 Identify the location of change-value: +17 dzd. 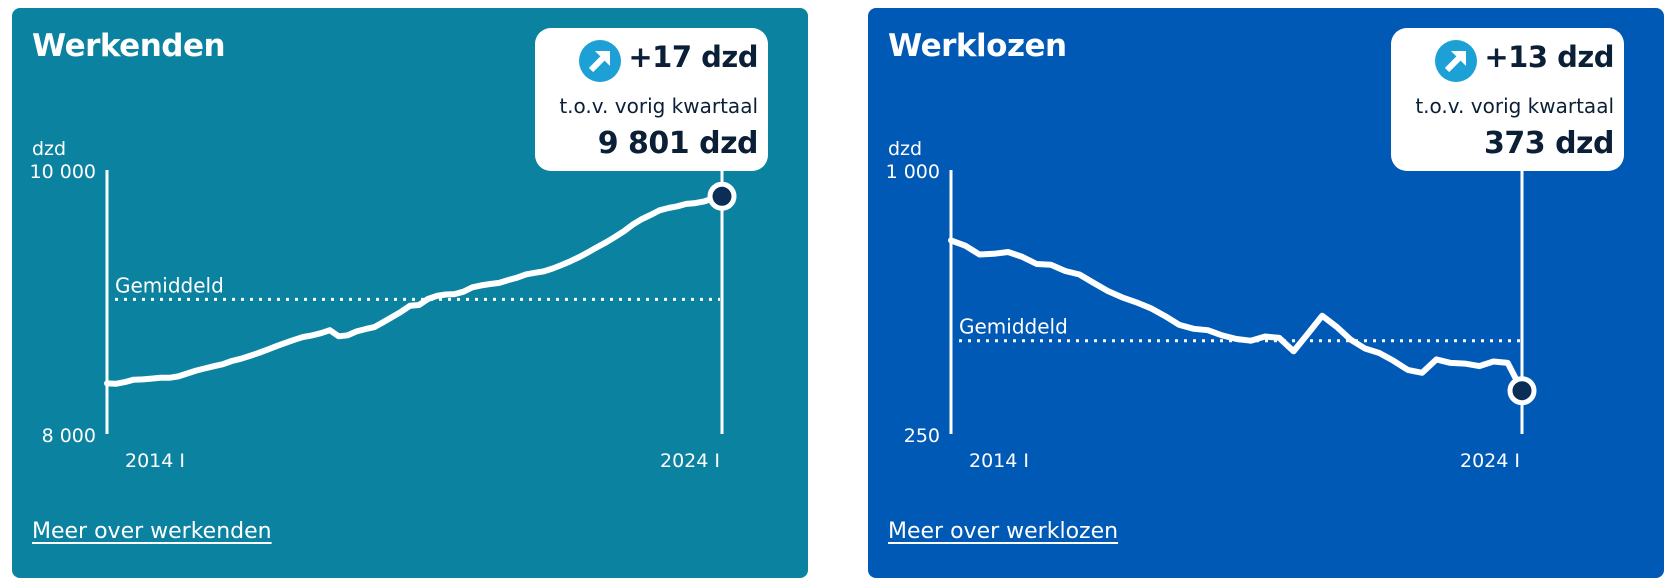
(693, 57).